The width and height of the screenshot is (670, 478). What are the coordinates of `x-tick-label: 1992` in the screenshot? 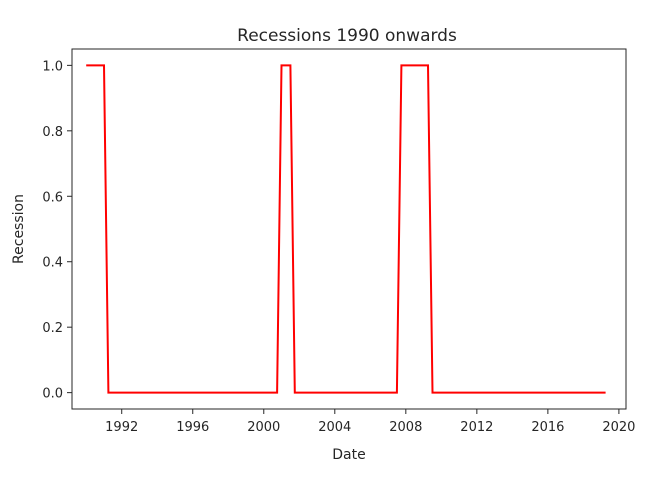 It's located at (121, 427).